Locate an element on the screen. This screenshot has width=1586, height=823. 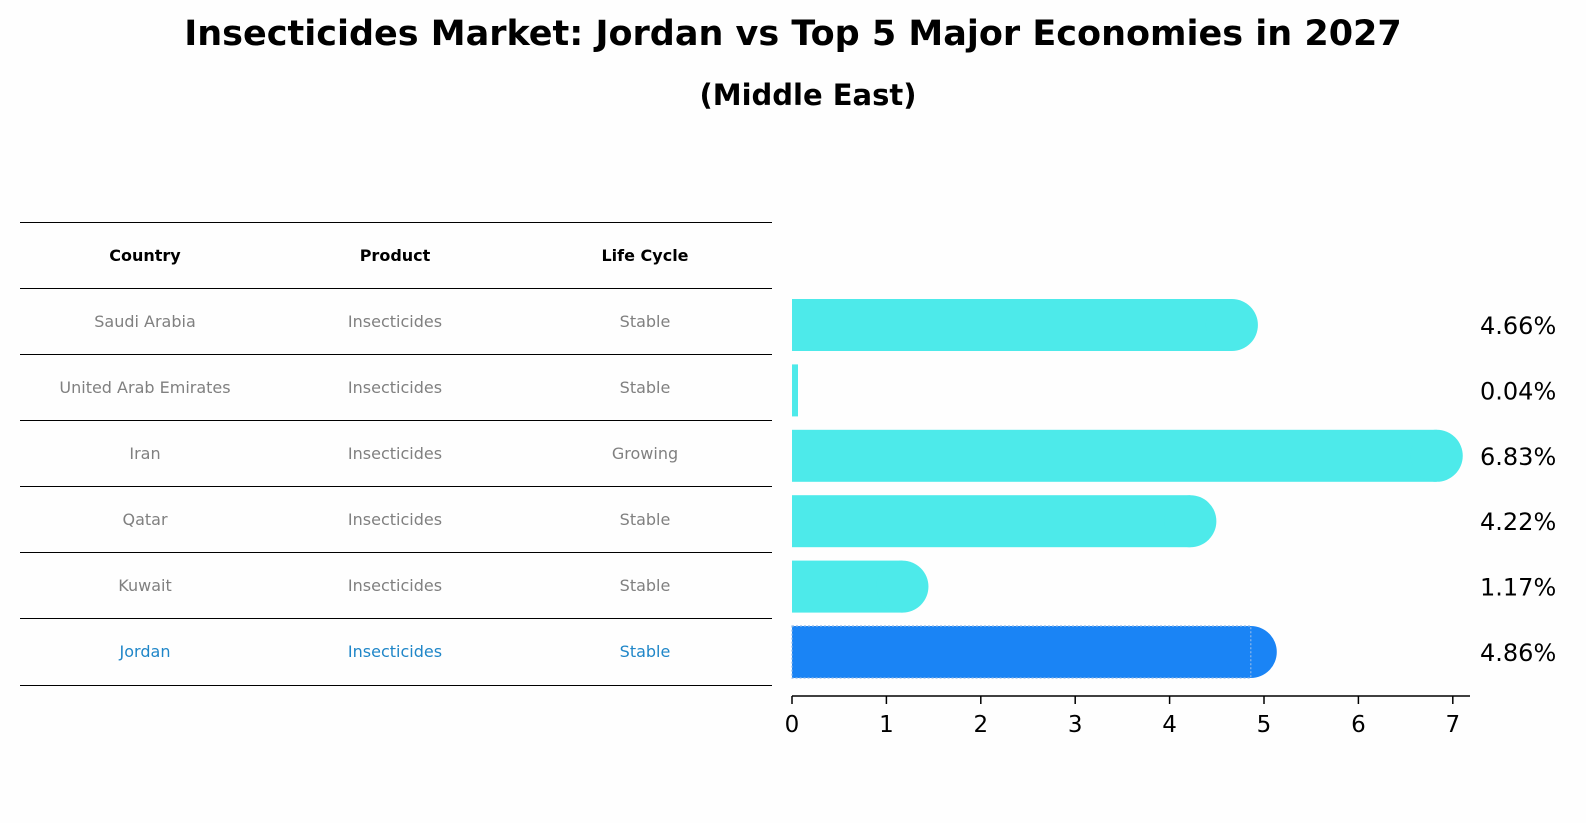
bar-highlight-outline is located at coordinates (1021, 652).